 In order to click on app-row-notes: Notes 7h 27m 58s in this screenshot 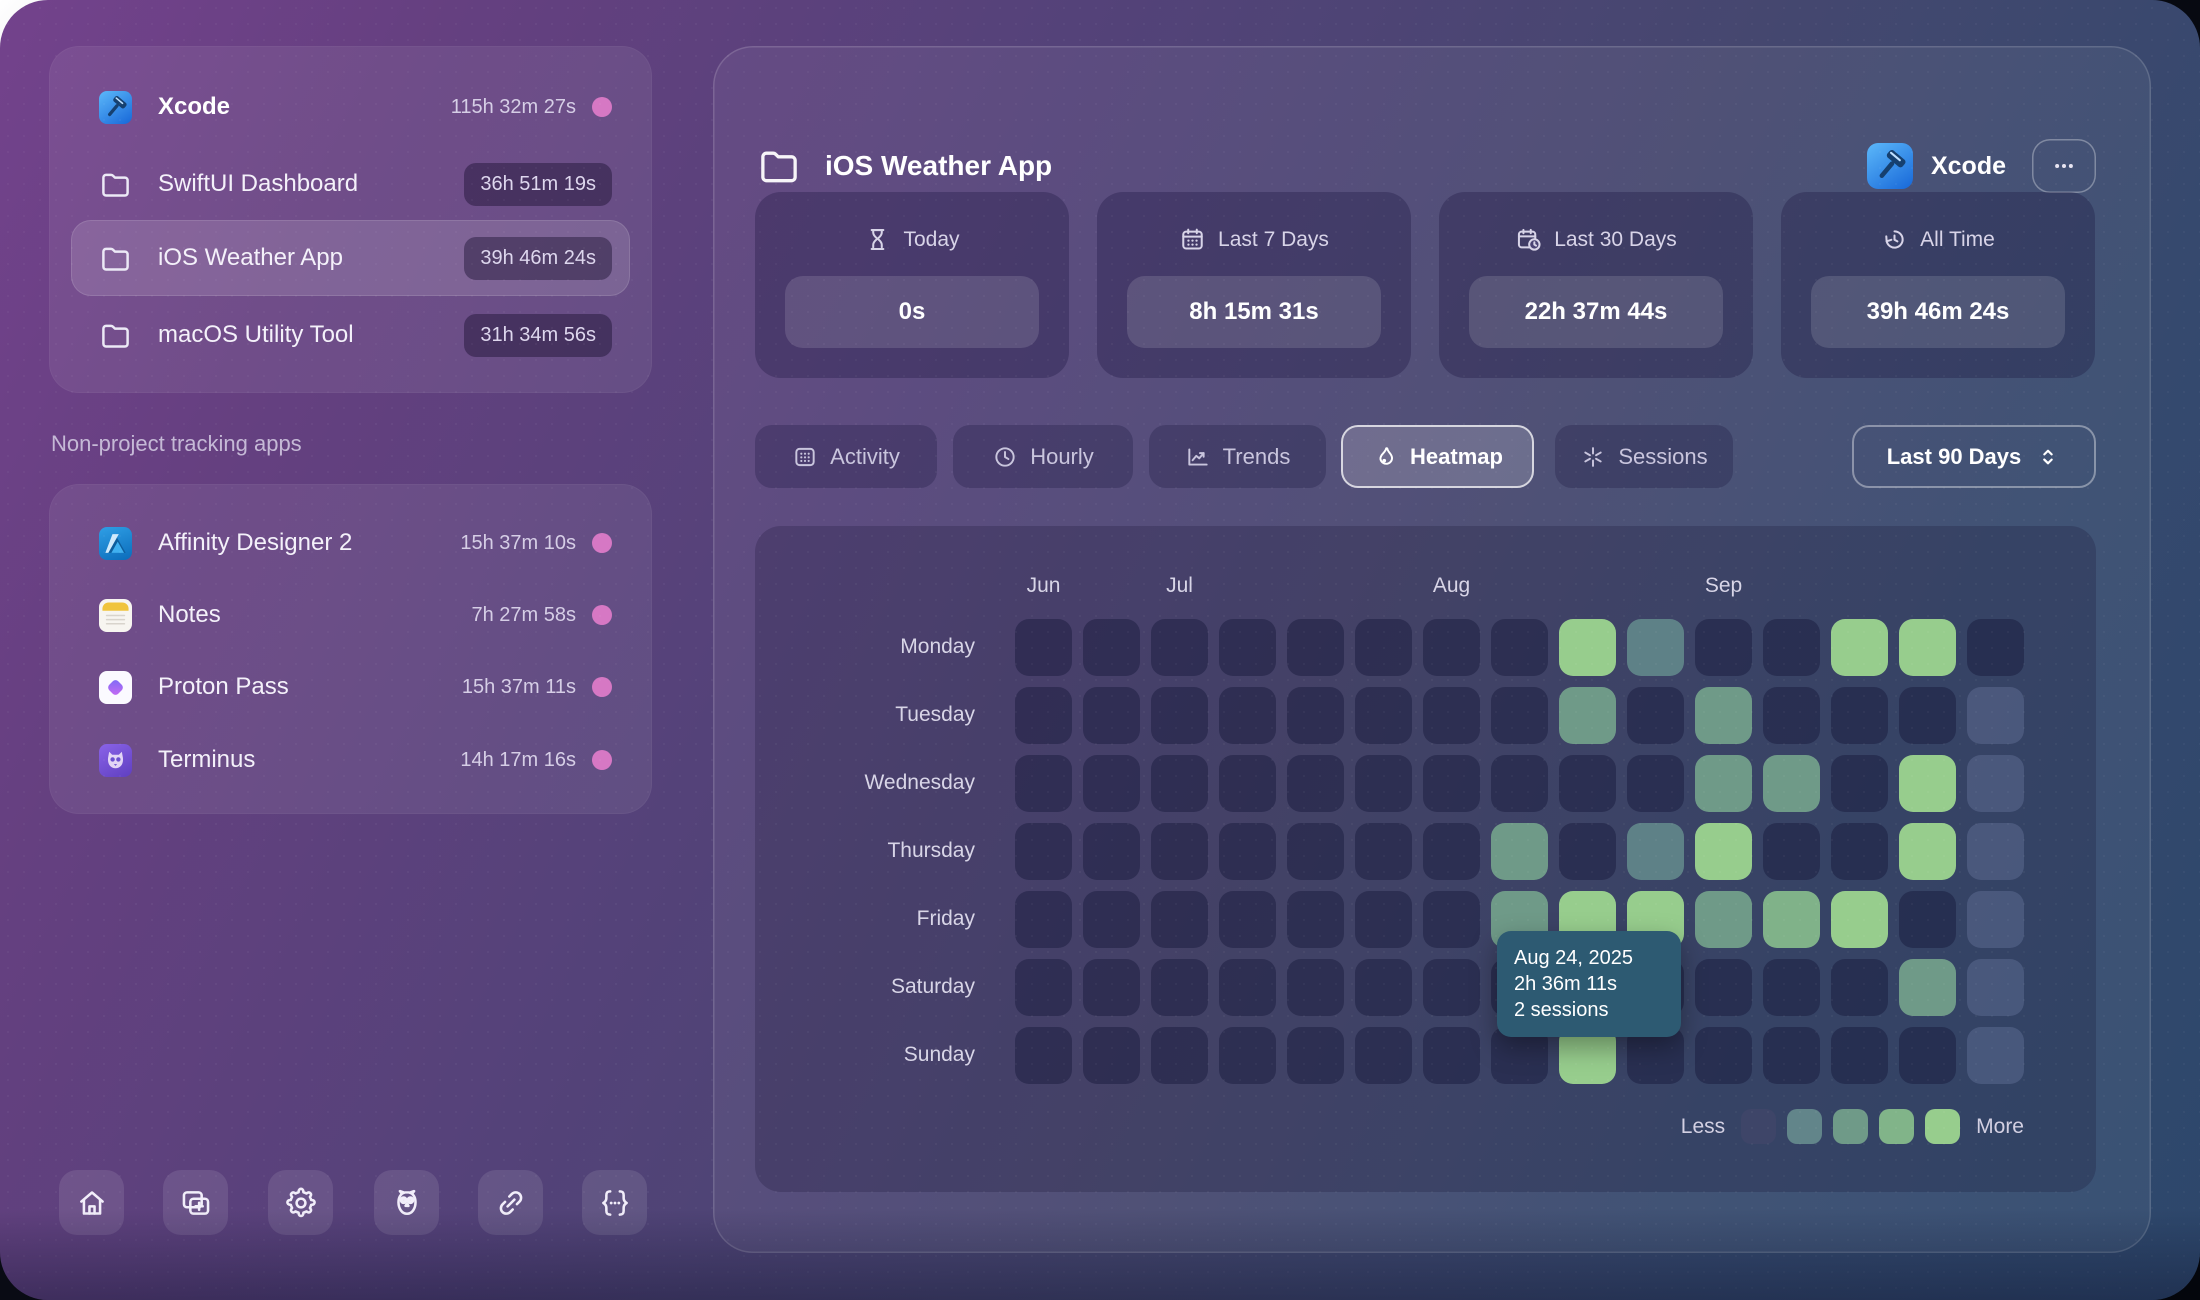, I will do `click(350, 615)`.